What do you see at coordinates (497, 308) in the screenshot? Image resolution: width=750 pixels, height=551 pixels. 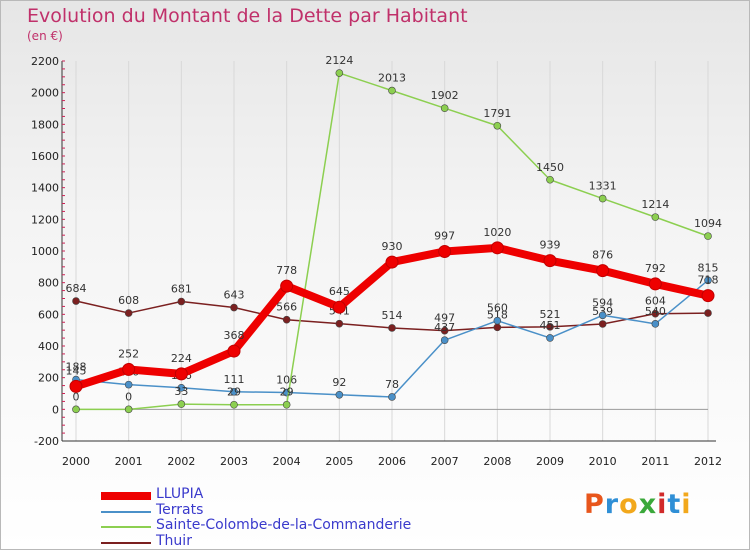 I see `data-label-terrats: 560` at bounding box center [497, 308].